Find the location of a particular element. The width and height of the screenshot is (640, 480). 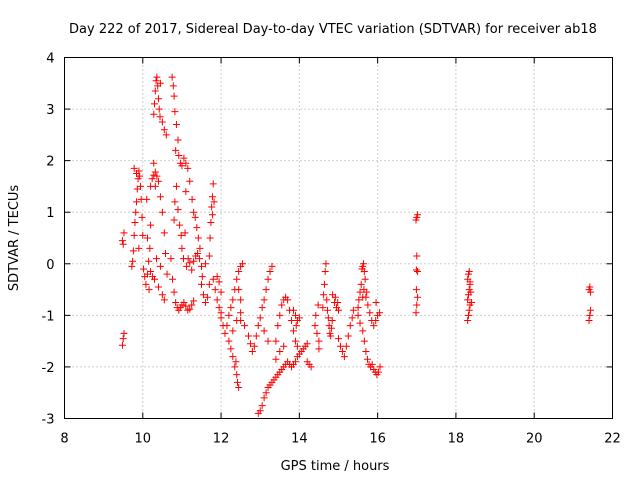

y-tick-label: -2 is located at coordinates (48, 368).